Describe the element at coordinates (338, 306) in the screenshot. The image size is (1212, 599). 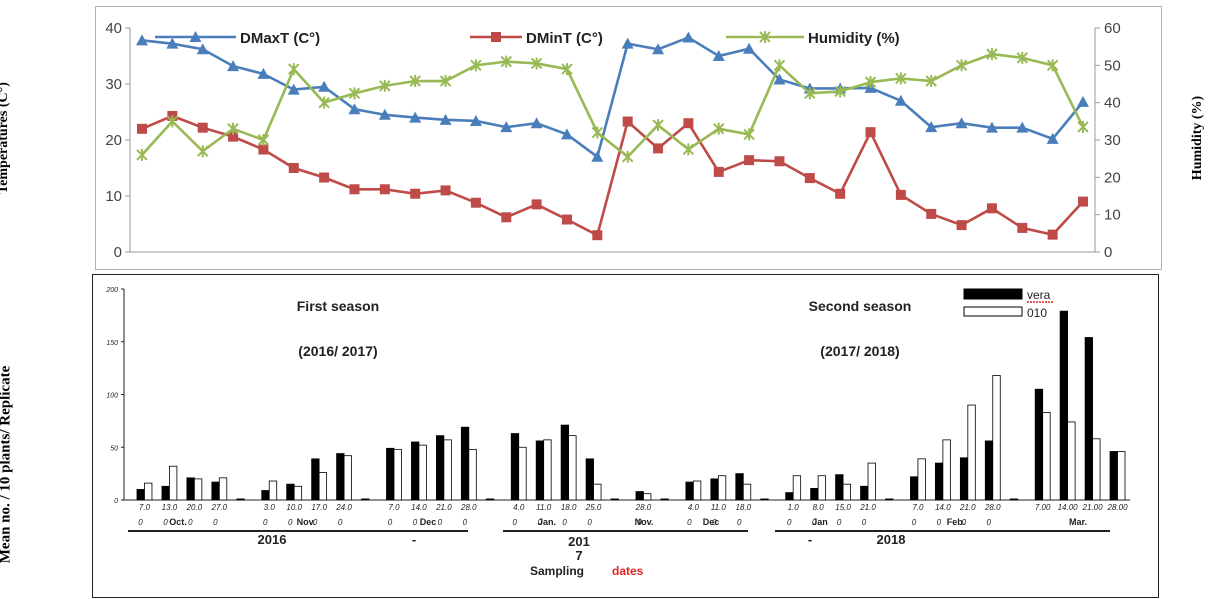
I see `season-title: First season` at that location.